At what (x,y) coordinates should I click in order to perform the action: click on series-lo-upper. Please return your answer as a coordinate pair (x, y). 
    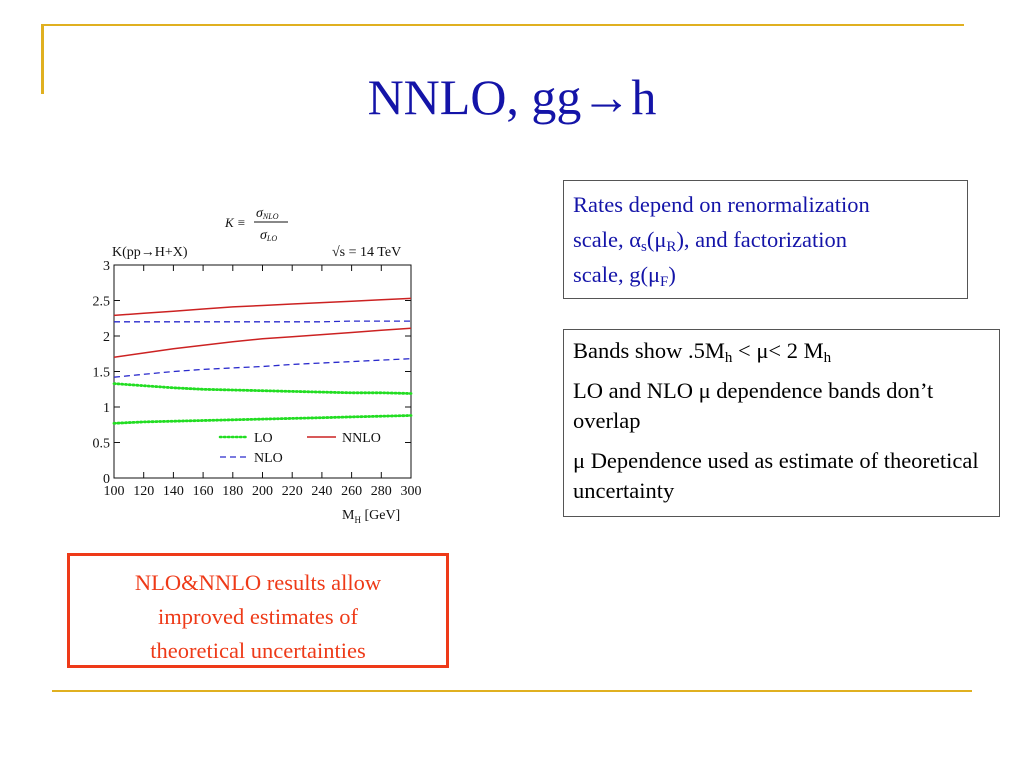
    Looking at the image, I should click on (262, 388).